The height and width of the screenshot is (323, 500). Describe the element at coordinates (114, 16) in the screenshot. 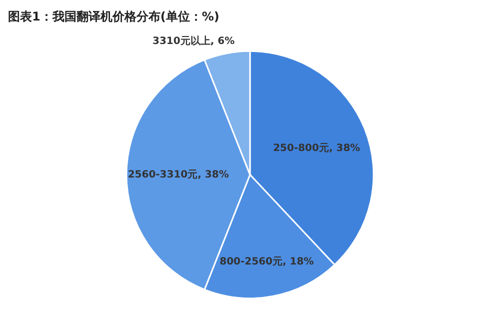

I see `chart-title: 图表1：我国翻译机价格分布(单位：%)` at that location.